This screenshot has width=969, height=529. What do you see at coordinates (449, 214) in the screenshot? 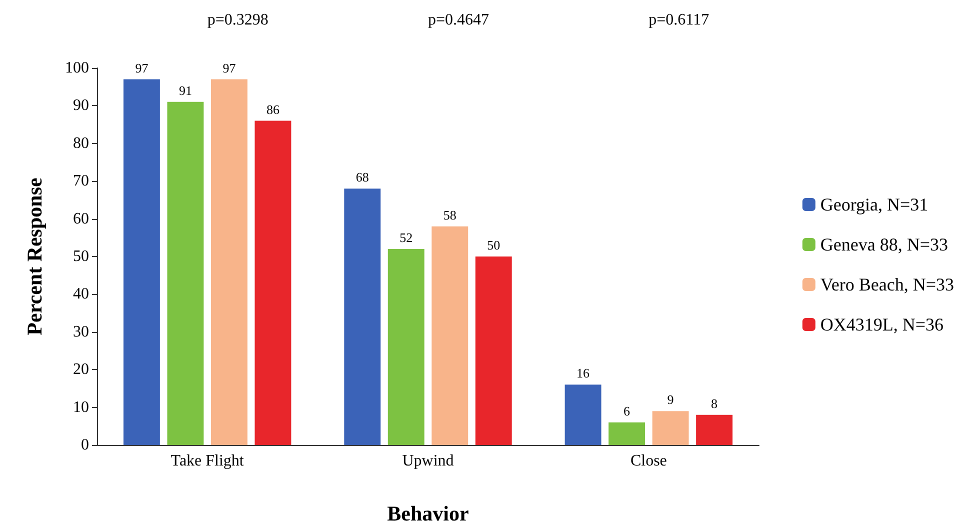
I see `data-label: 58` at bounding box center [449, 214].